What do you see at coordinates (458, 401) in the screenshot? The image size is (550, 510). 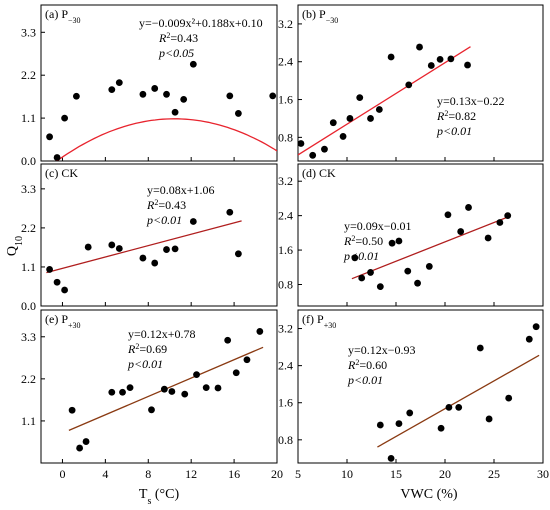 I see `fit-line-f` at bounding box center [458, 401].